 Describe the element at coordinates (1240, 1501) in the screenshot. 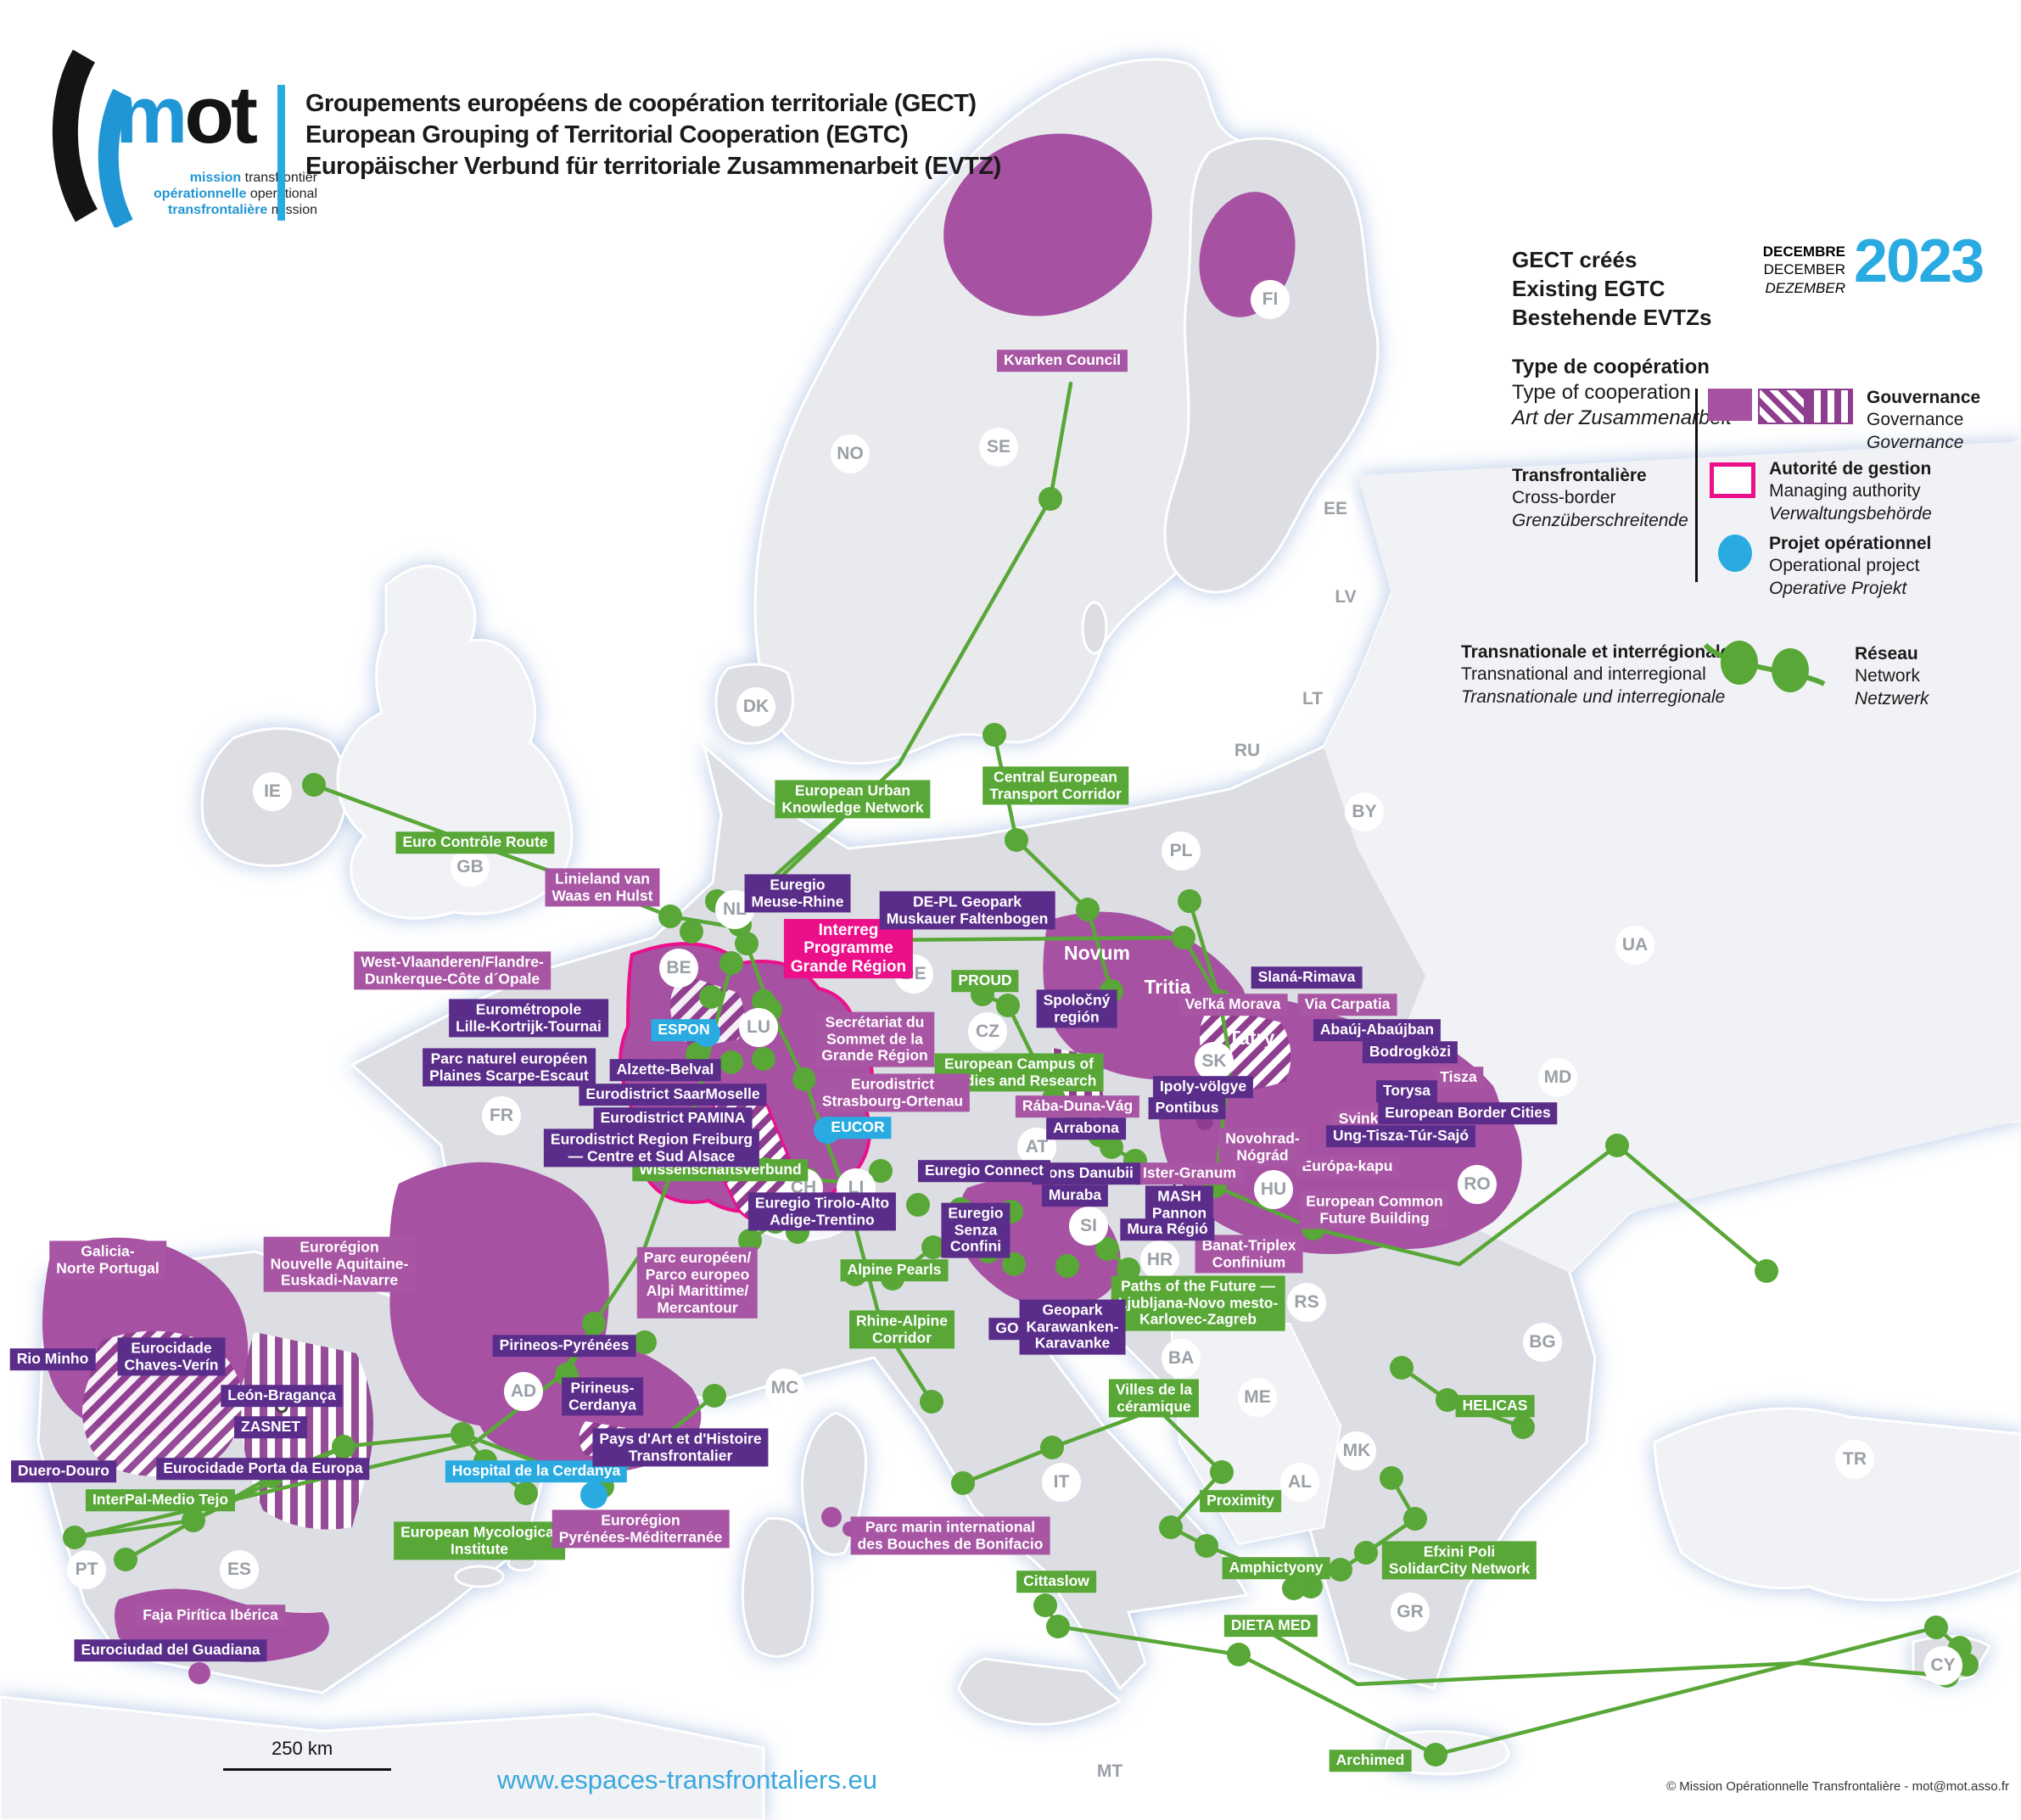

I see `label-proximity: Proximity` at that location.